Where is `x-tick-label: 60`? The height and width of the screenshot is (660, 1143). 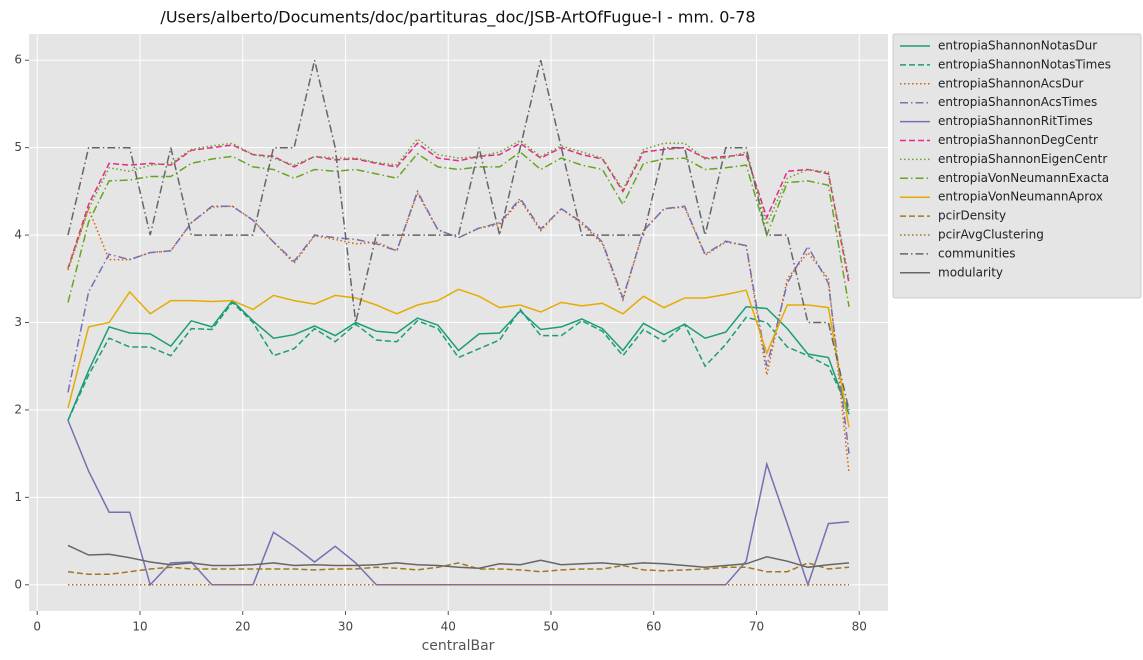 x-tick-label: 60 is located at coordinates (653, 627).